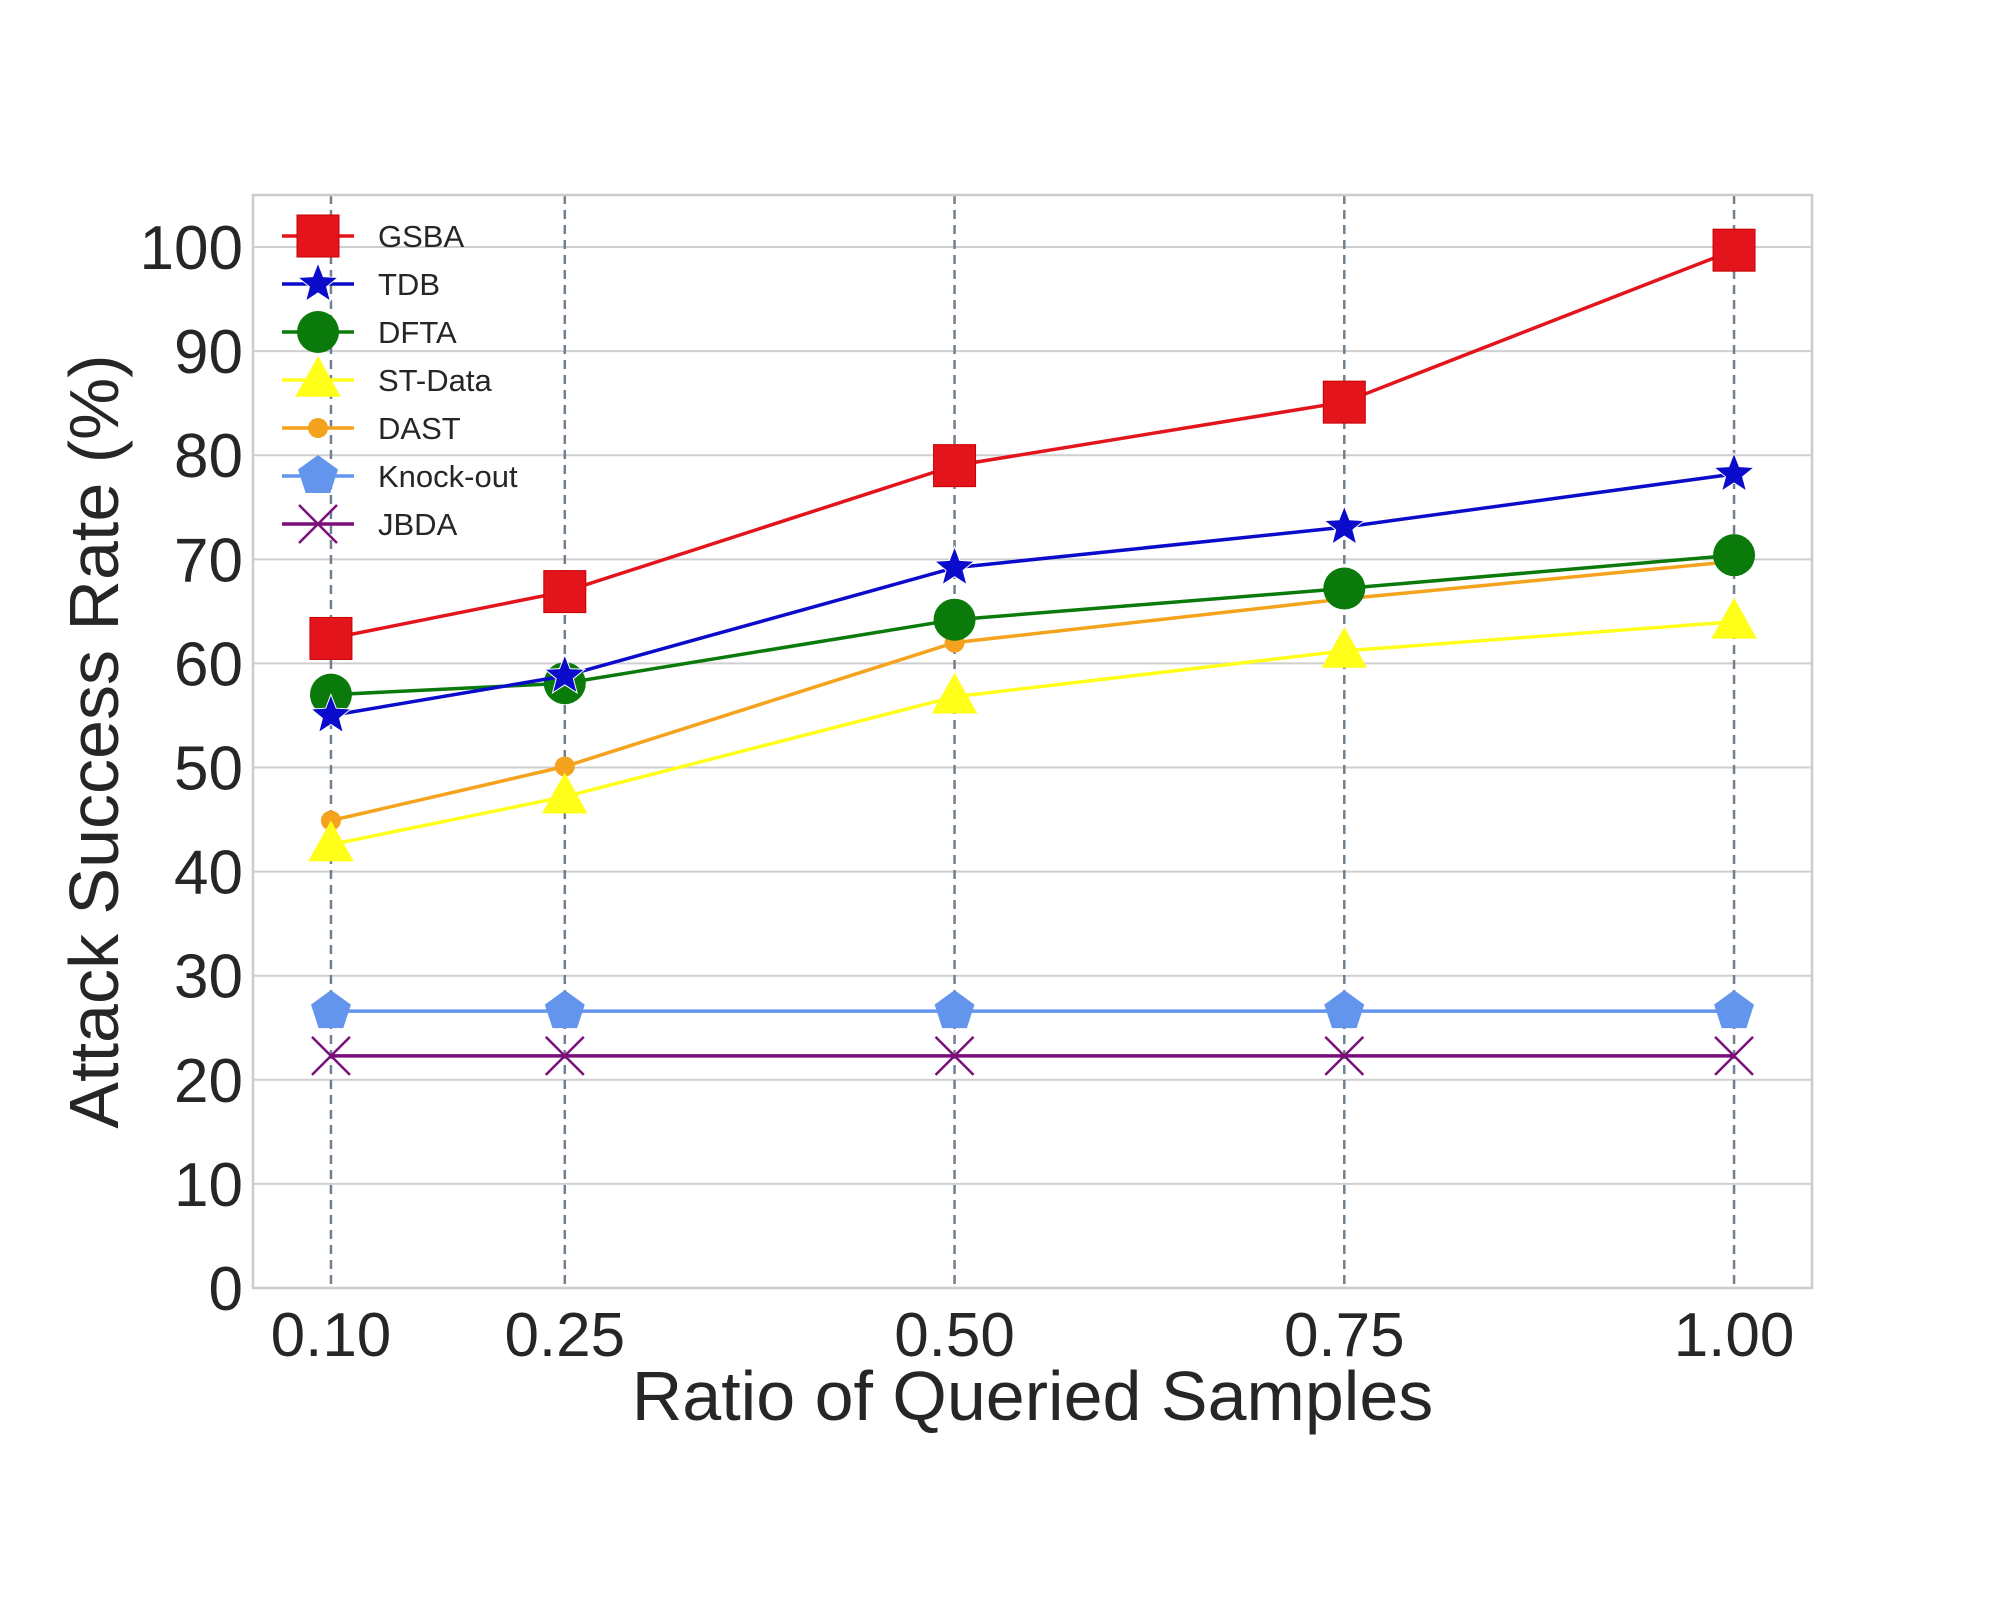  I want to click on legend-marker-gsba, so click(318, 236).